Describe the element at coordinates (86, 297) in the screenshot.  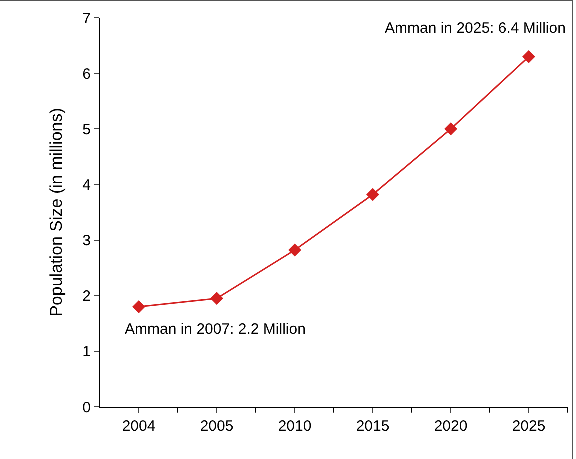
I see `y-tick-label: 2` at that location.